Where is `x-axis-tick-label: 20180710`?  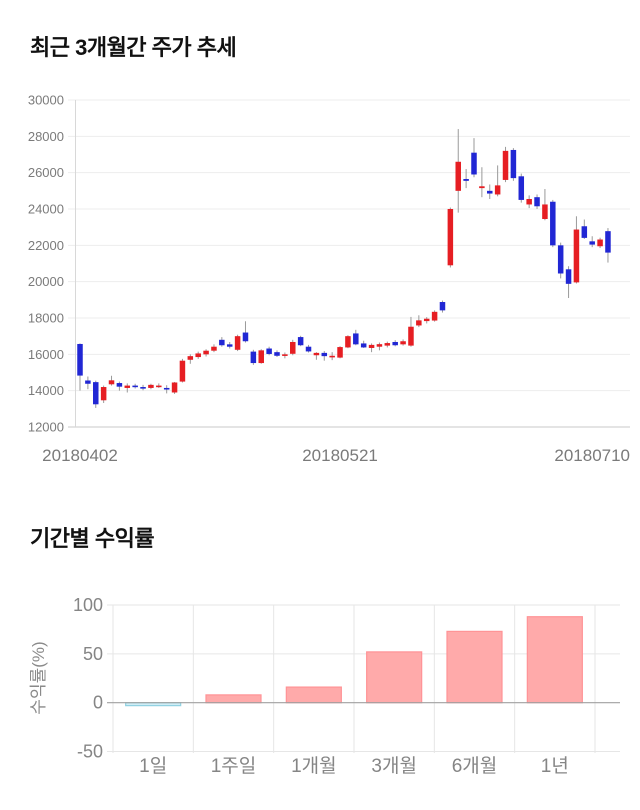
x-axis-tick-label: 20180710 is located at coordinates (592, 455).